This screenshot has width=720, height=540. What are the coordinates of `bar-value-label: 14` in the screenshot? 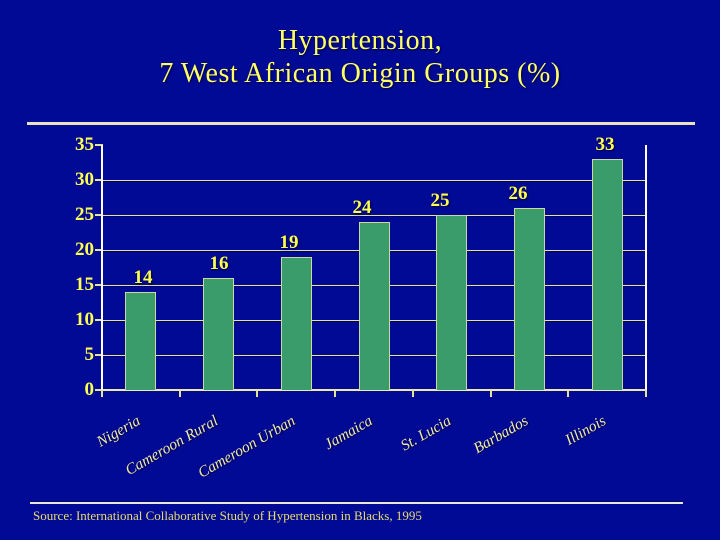 It's located at (143, 277).